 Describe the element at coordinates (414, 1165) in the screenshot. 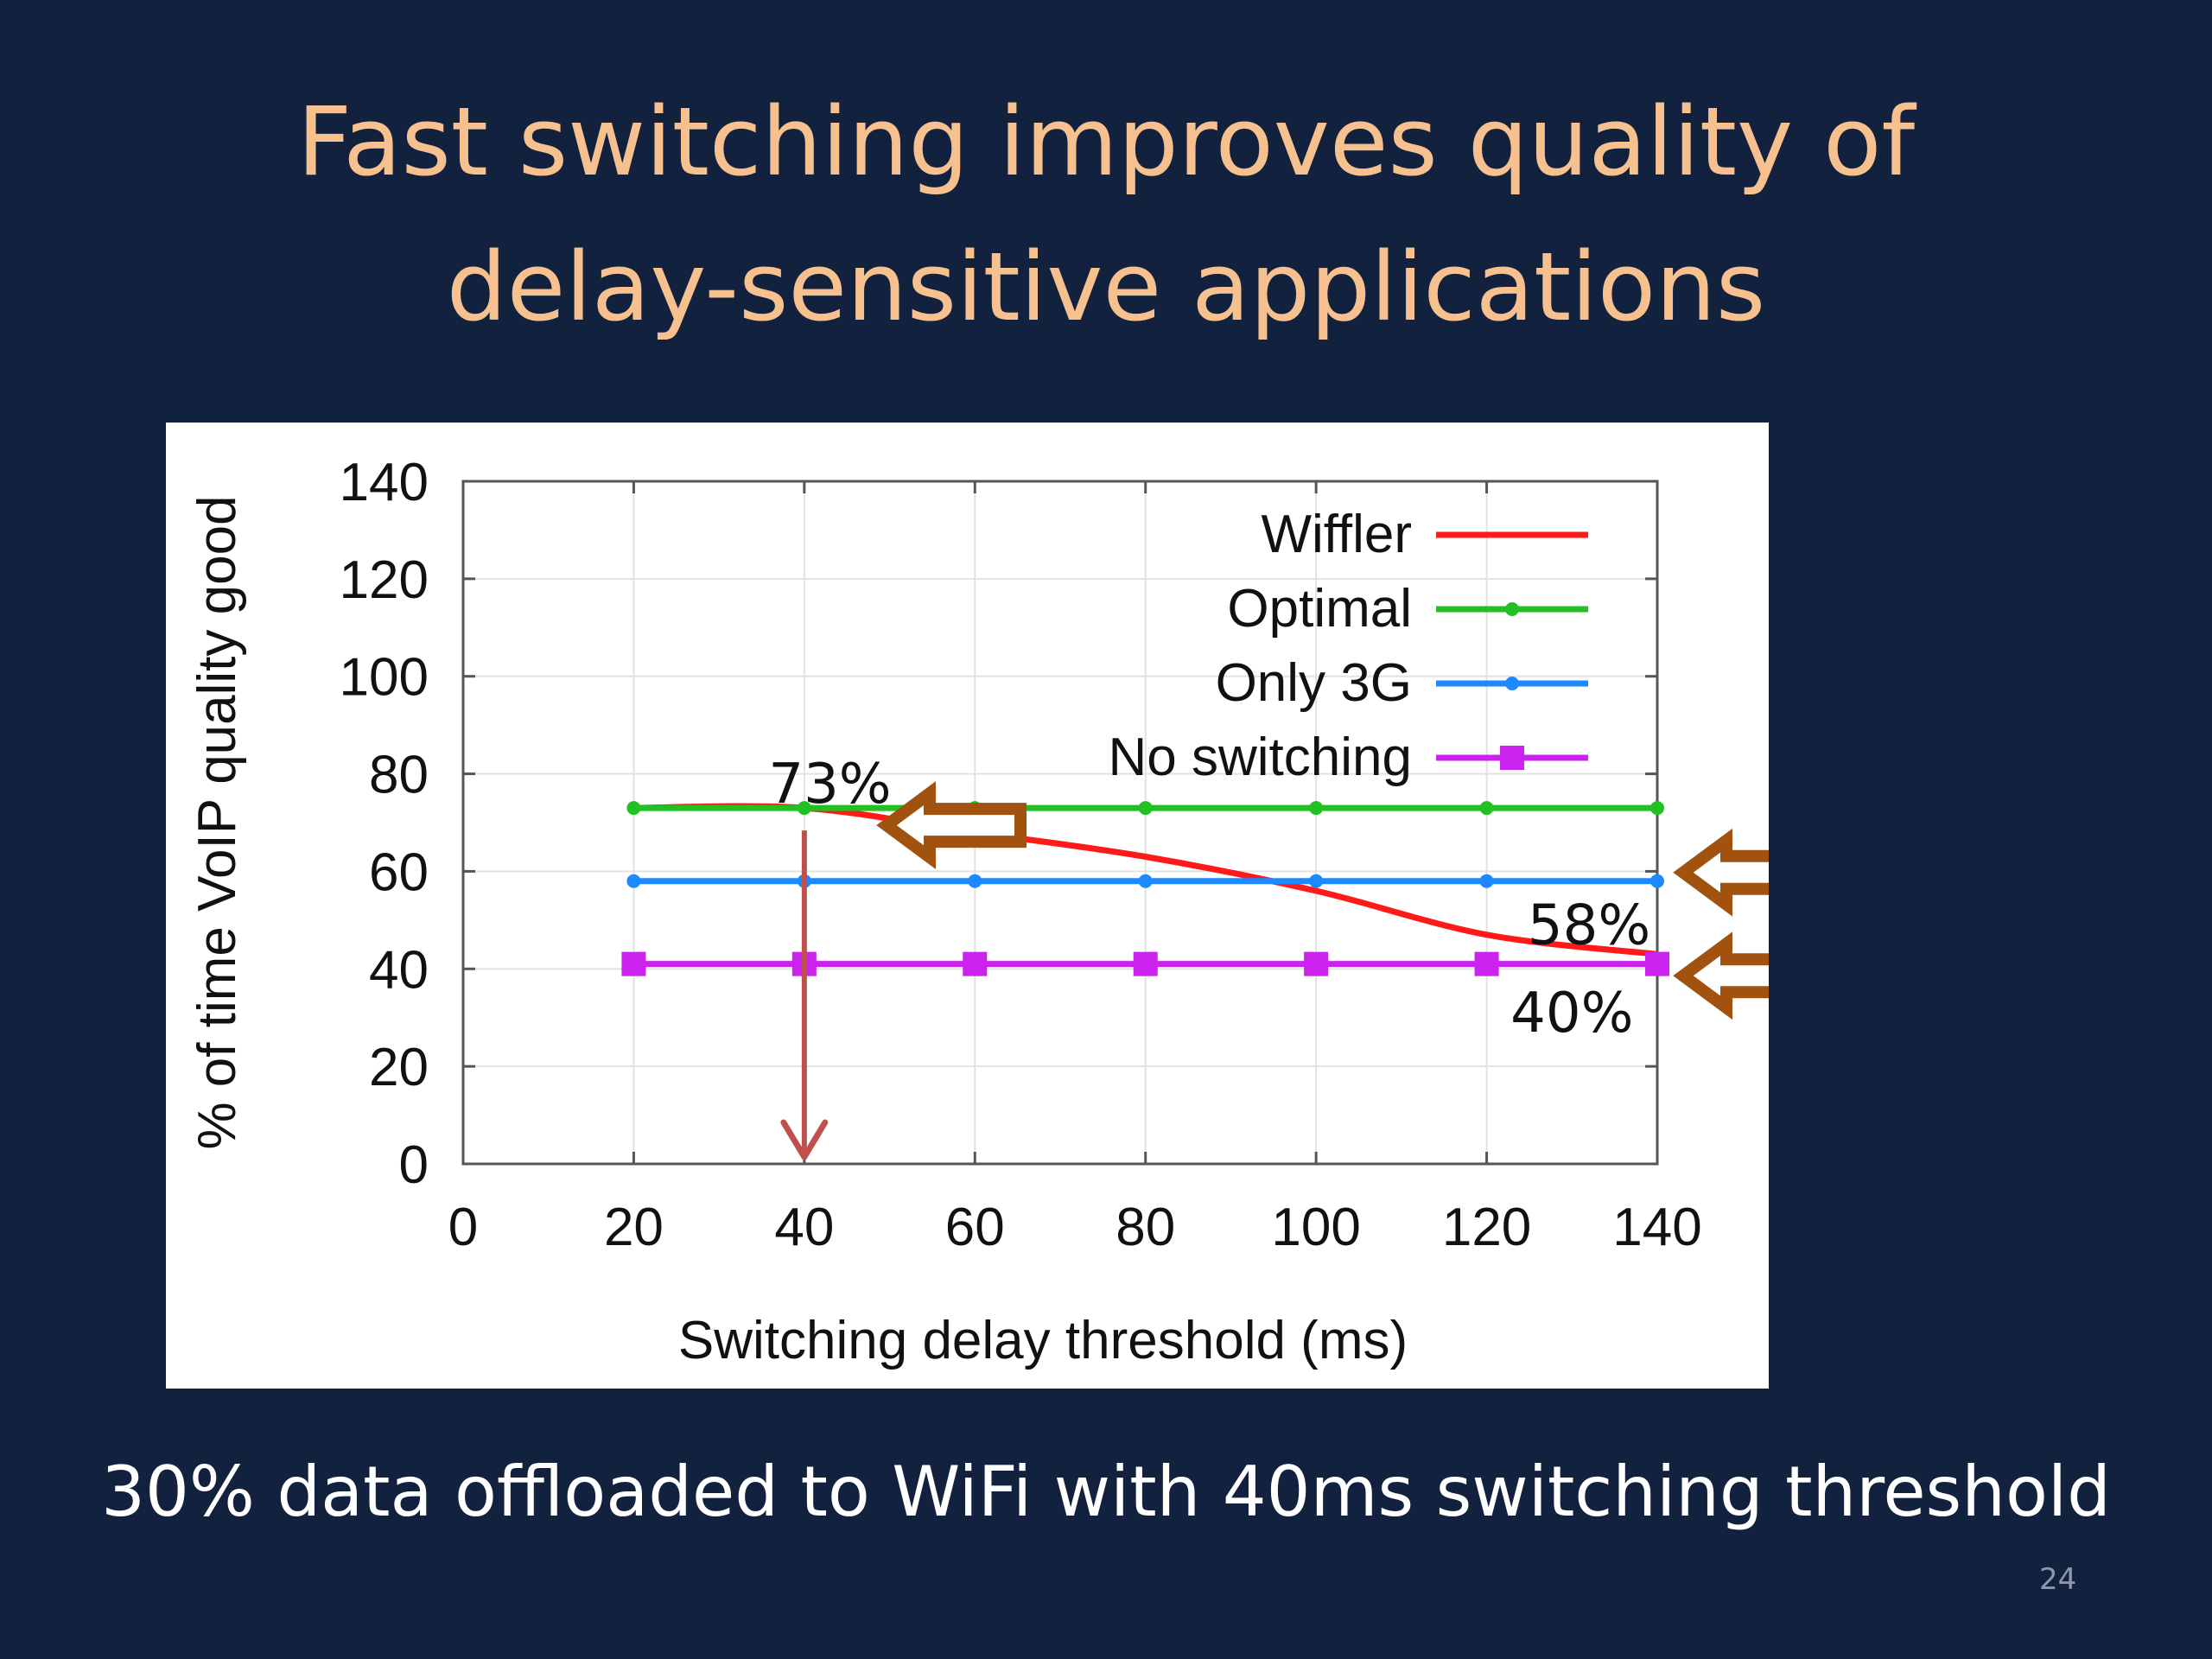

I see `y-tick-label-0: 0` at that location.